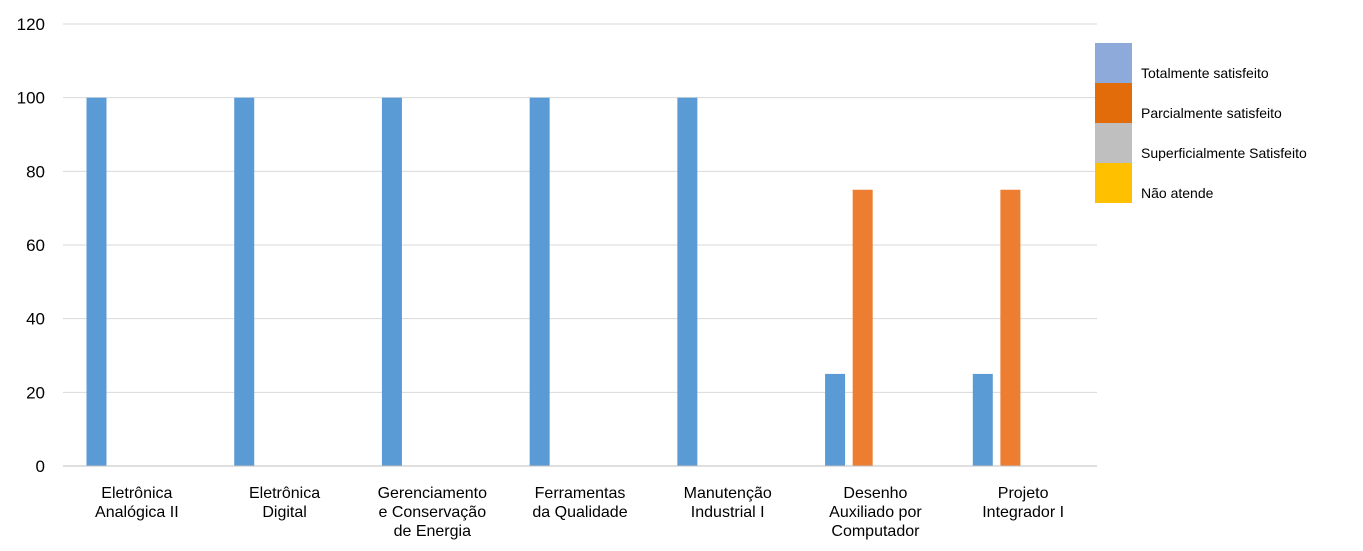  Describe the element at coordinates (1224, 153) in the screenshot. I see `legend-label: Superficialmente Satisfeito` at that location.